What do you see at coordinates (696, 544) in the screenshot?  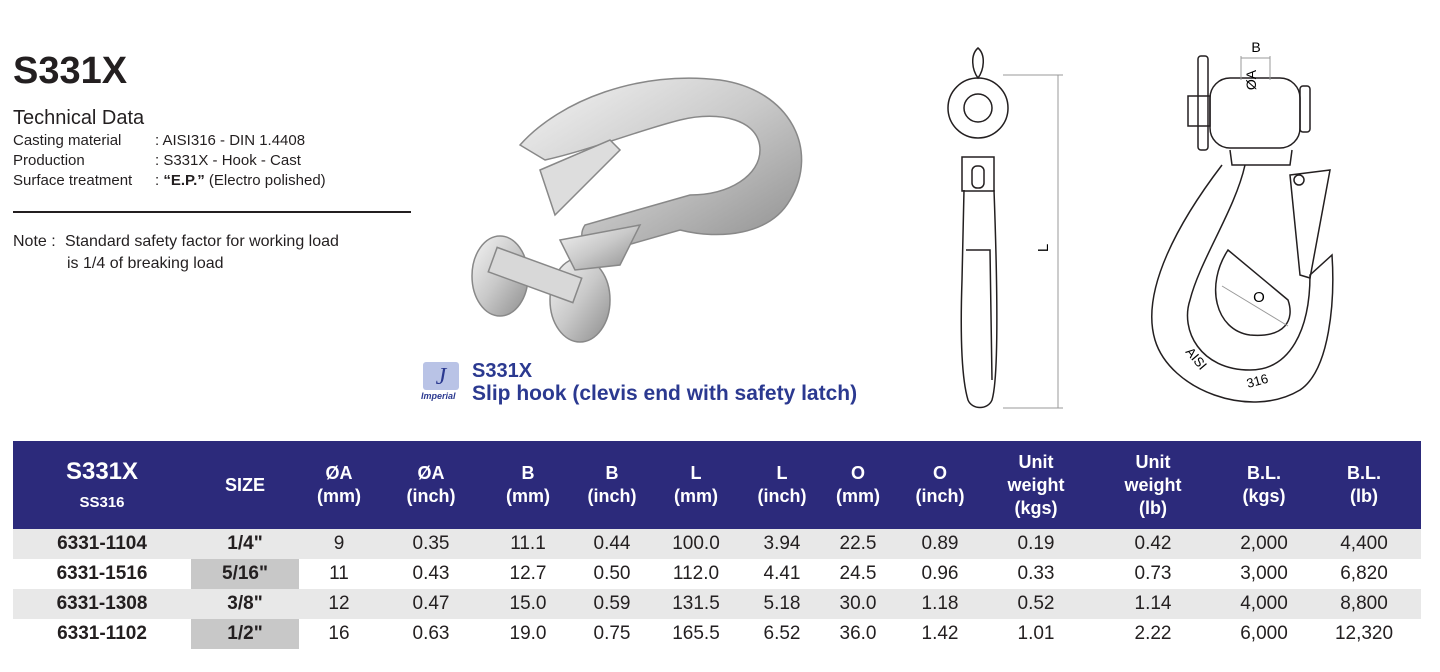 I see `table-cell: 100.0` at bounding box center [696, 544].